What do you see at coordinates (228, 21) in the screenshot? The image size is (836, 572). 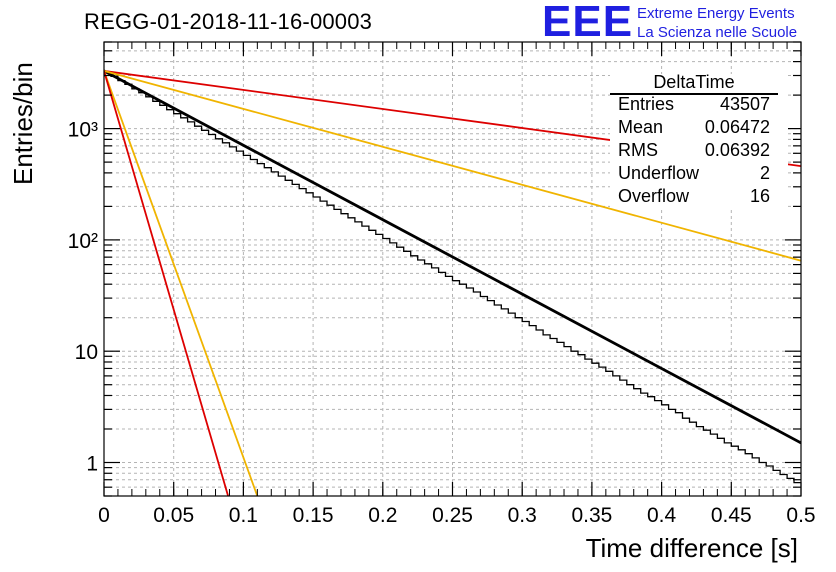 I see `run-title: REGG-01-2018-11-16-00003` at bounding box center [228, 21].